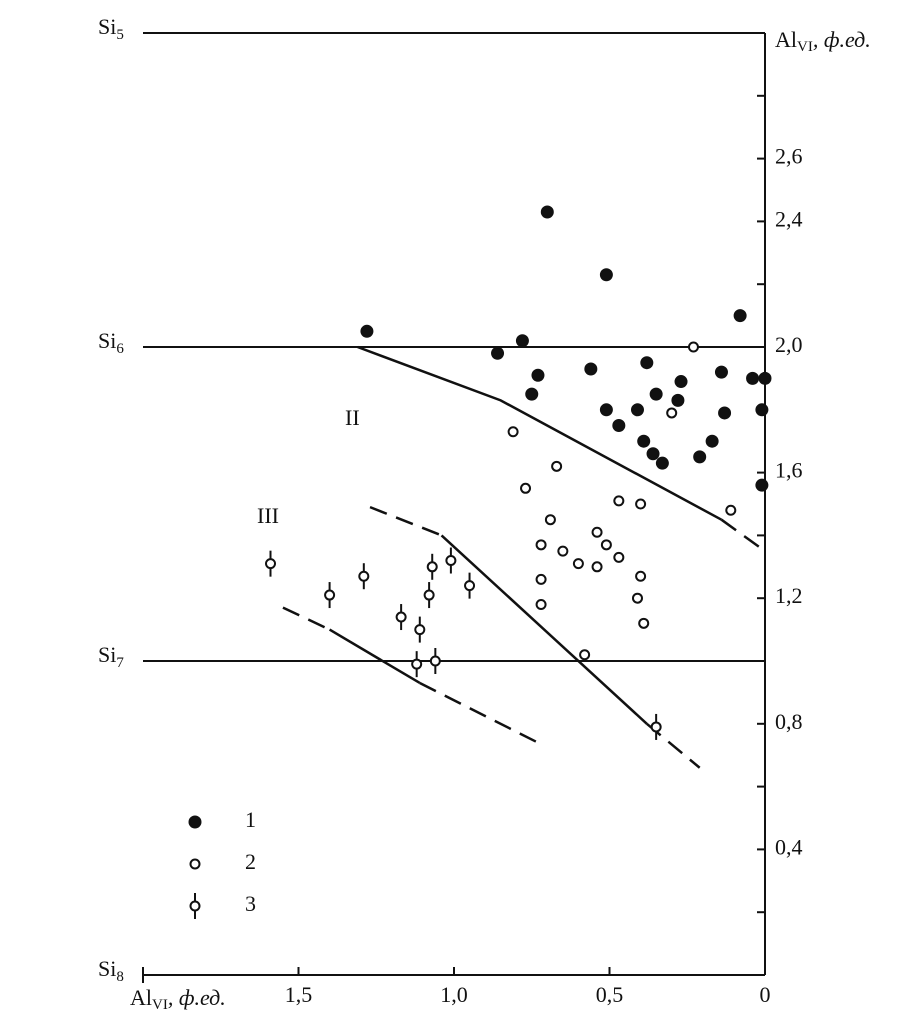 The width and height of the screenshot is (901, 1034). What do you see at coordinates (789, 721) in the screenshot?
I see `y-tick-label: 0,8` at bounding box center [789, 721].